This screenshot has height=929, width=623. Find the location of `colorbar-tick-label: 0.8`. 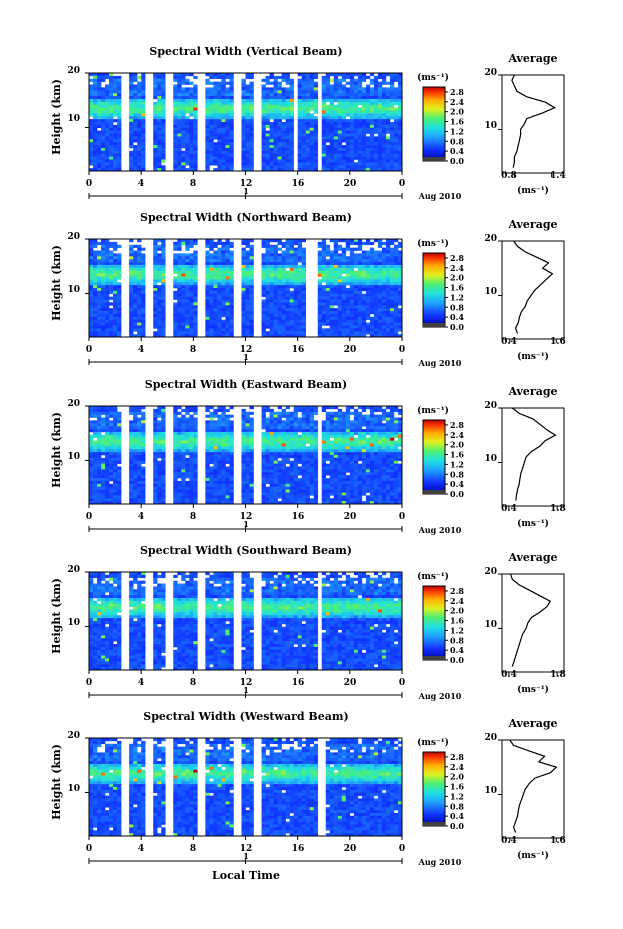

colorbar-tick-label: 0.8 is located at coordinates (457, 141).